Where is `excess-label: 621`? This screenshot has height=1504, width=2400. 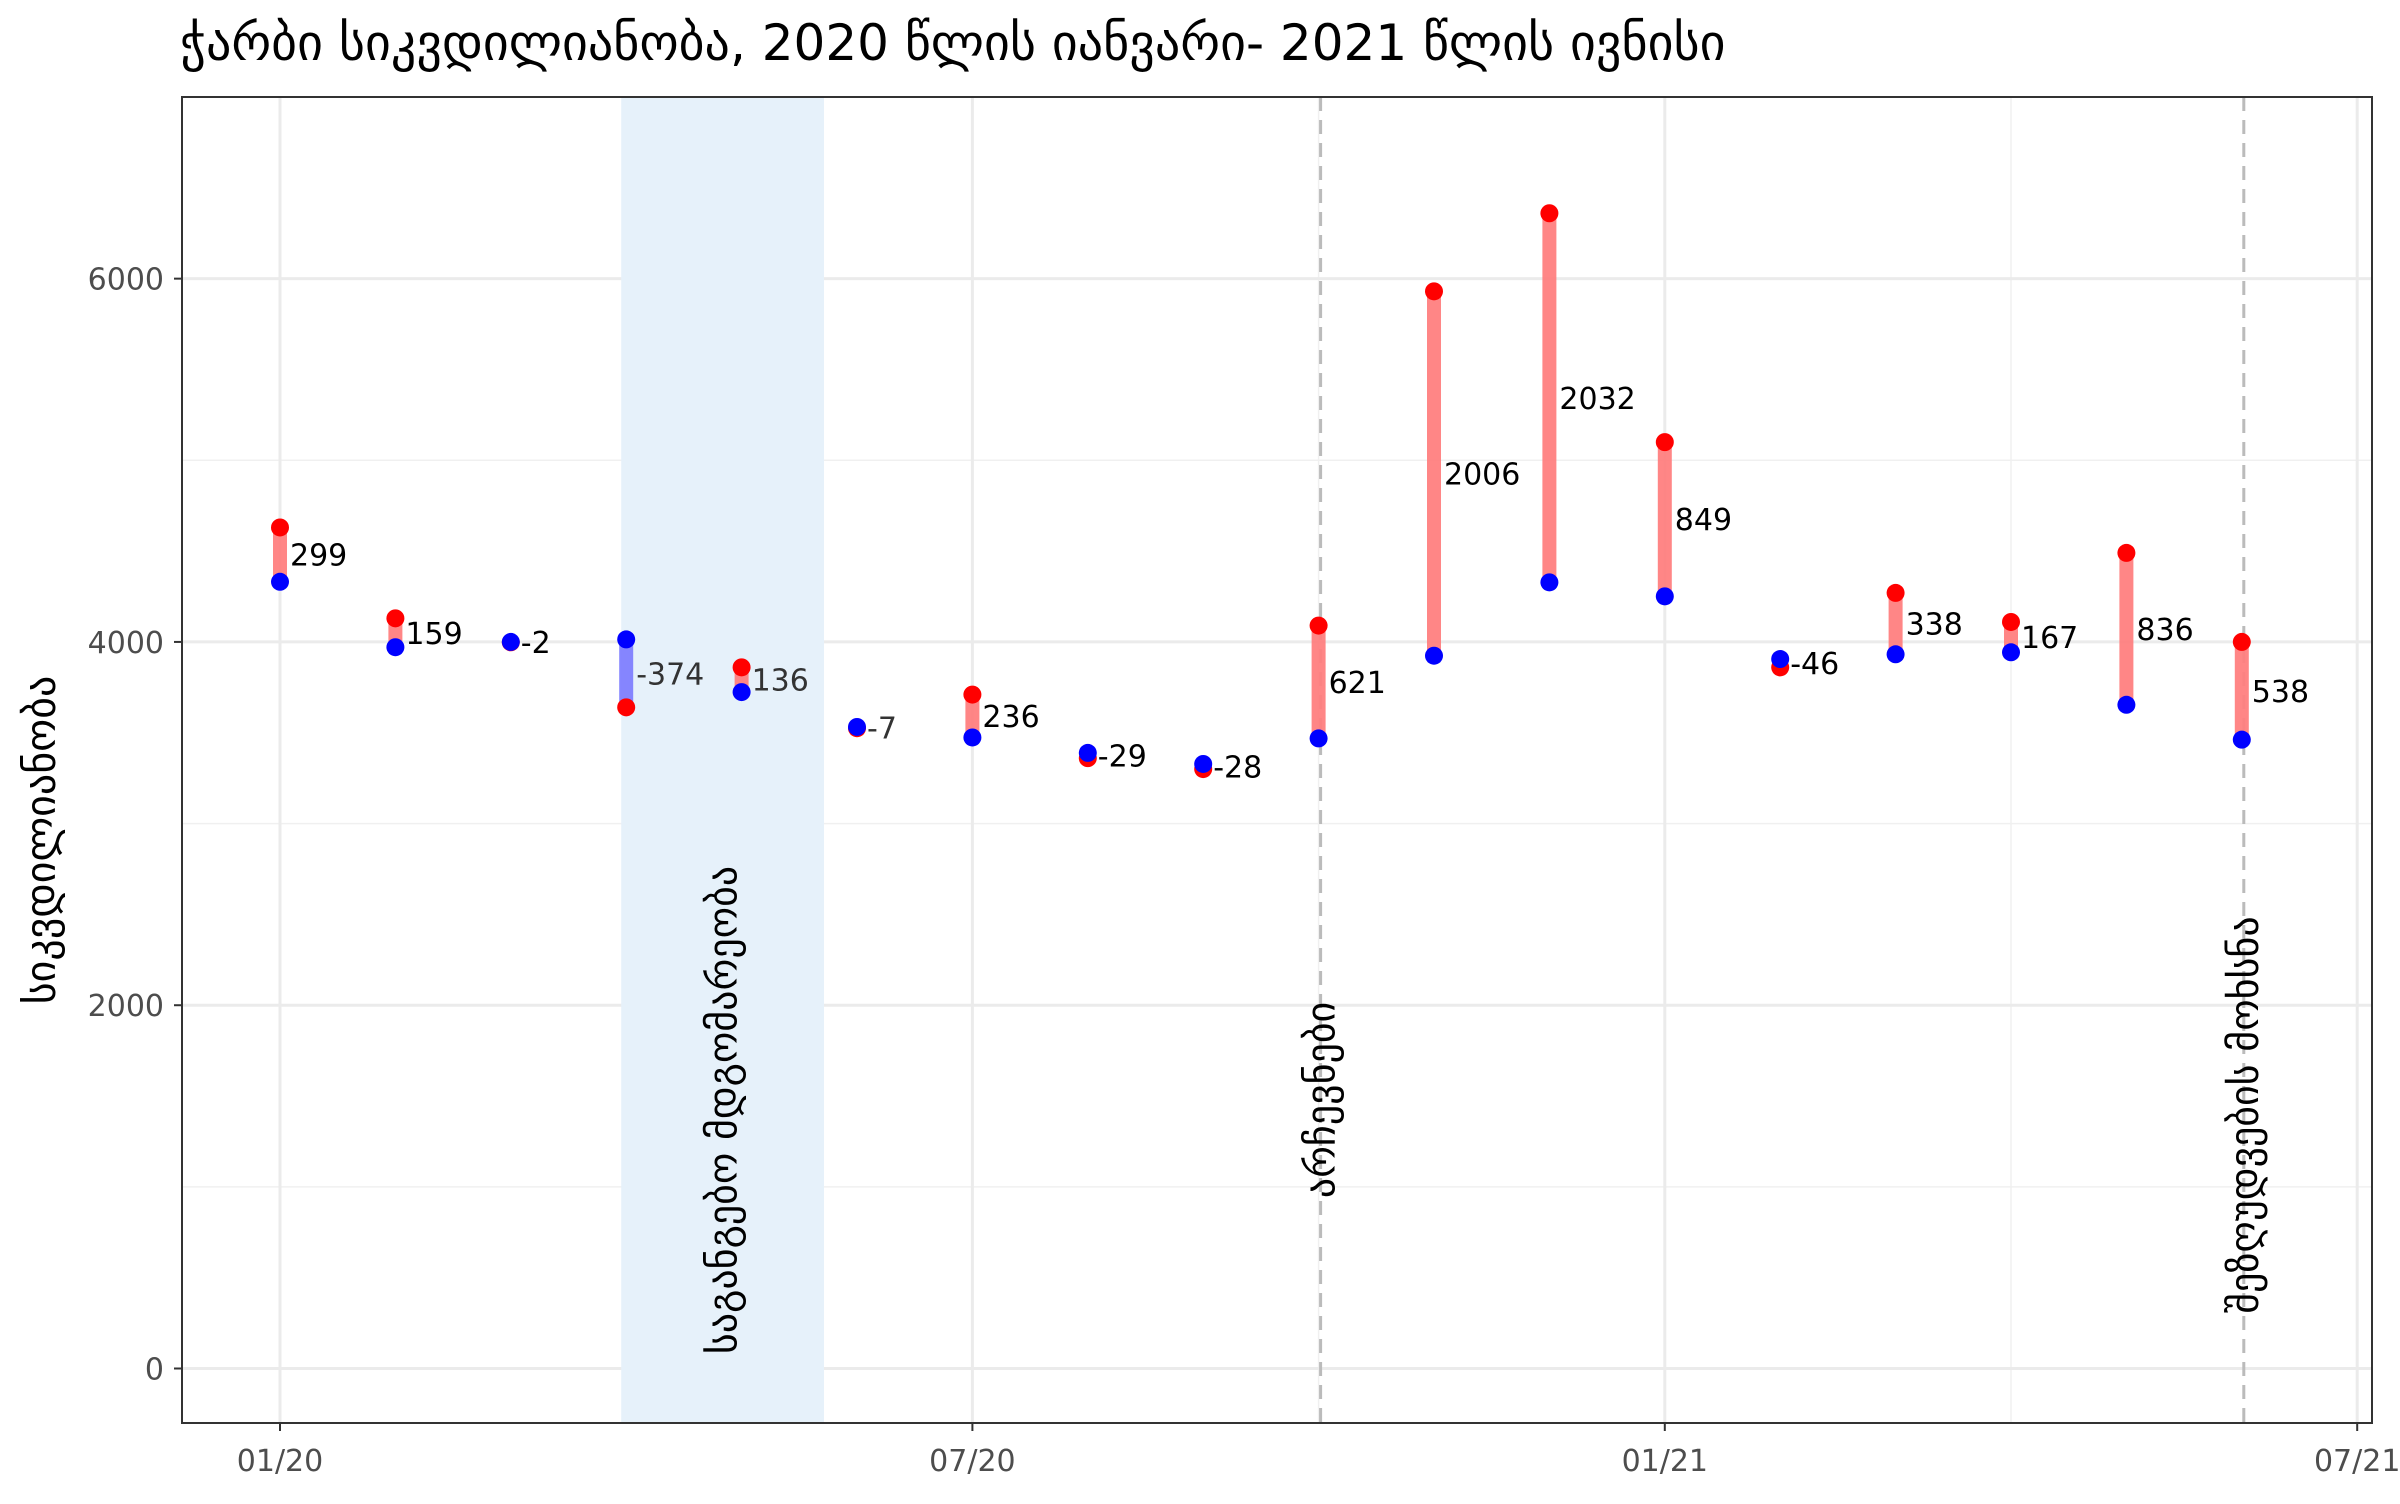 excess-label: 621 is located at coordinates (1357, 683).